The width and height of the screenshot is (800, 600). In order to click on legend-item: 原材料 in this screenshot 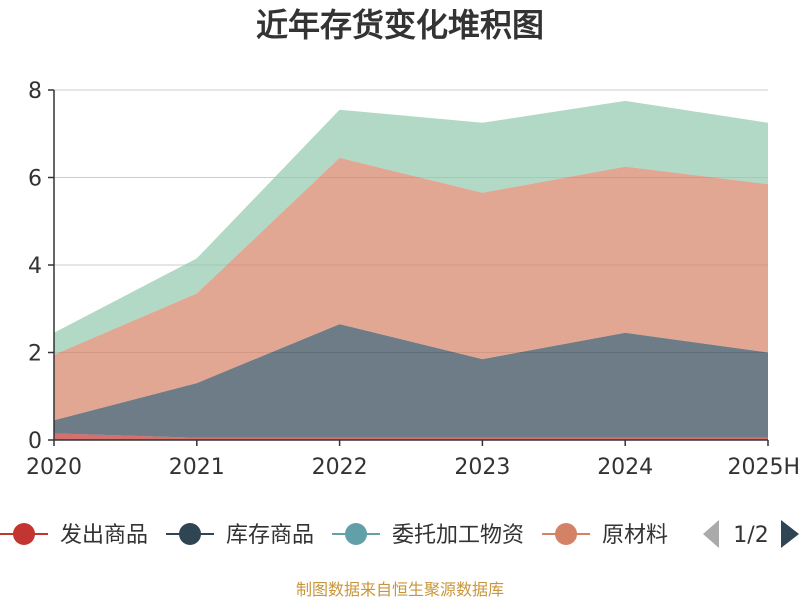, I will do `click(605, 535)`.